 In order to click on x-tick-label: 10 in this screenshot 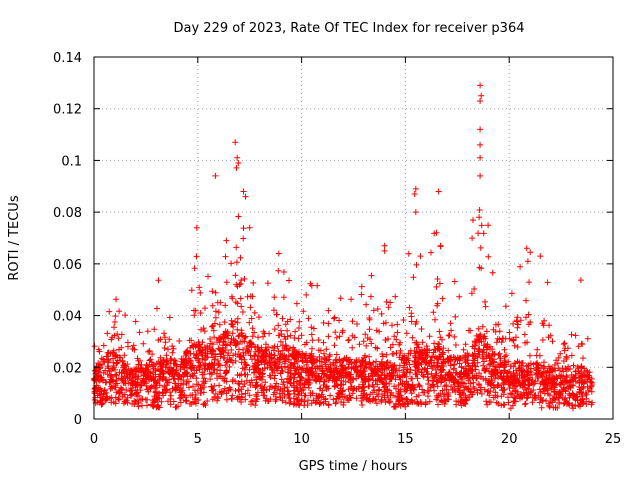, I will do `click(301, 439)`.